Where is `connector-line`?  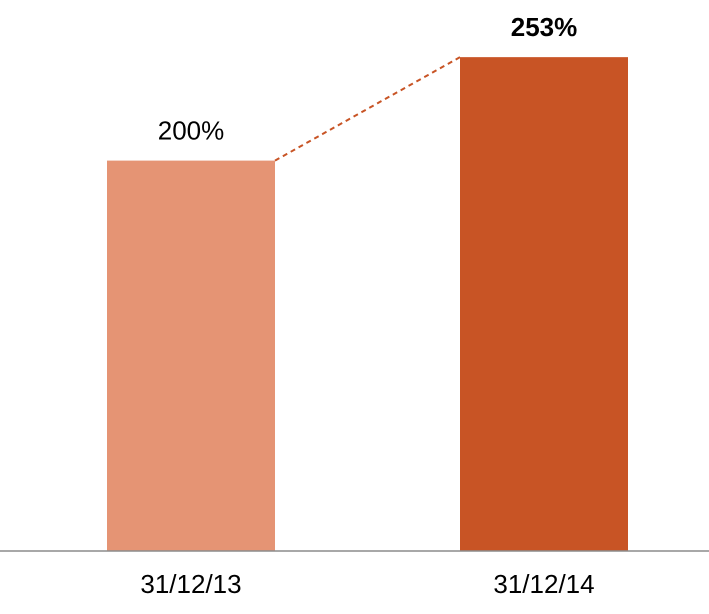
connector-line is located at coordinates (367, 109).